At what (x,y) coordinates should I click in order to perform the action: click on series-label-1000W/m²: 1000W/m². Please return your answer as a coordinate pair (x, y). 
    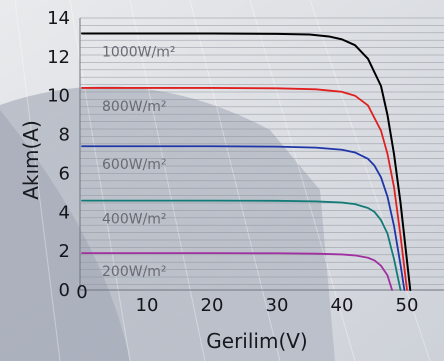
    Looking at the image, I should click on (138, 53).